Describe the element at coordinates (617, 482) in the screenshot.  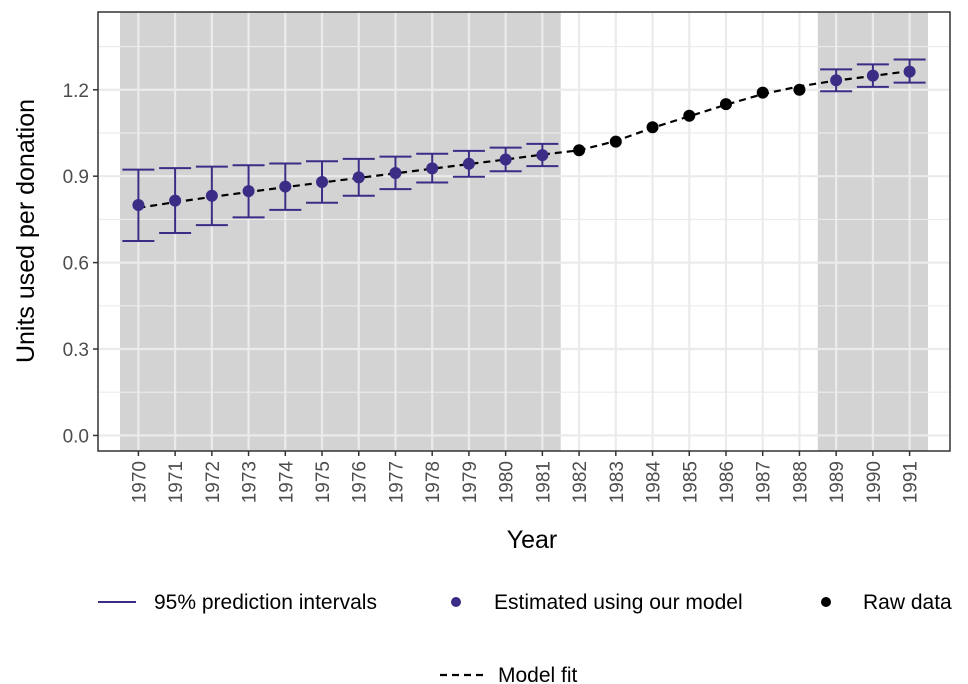
I see `x-tick-label: 1983` at that location.